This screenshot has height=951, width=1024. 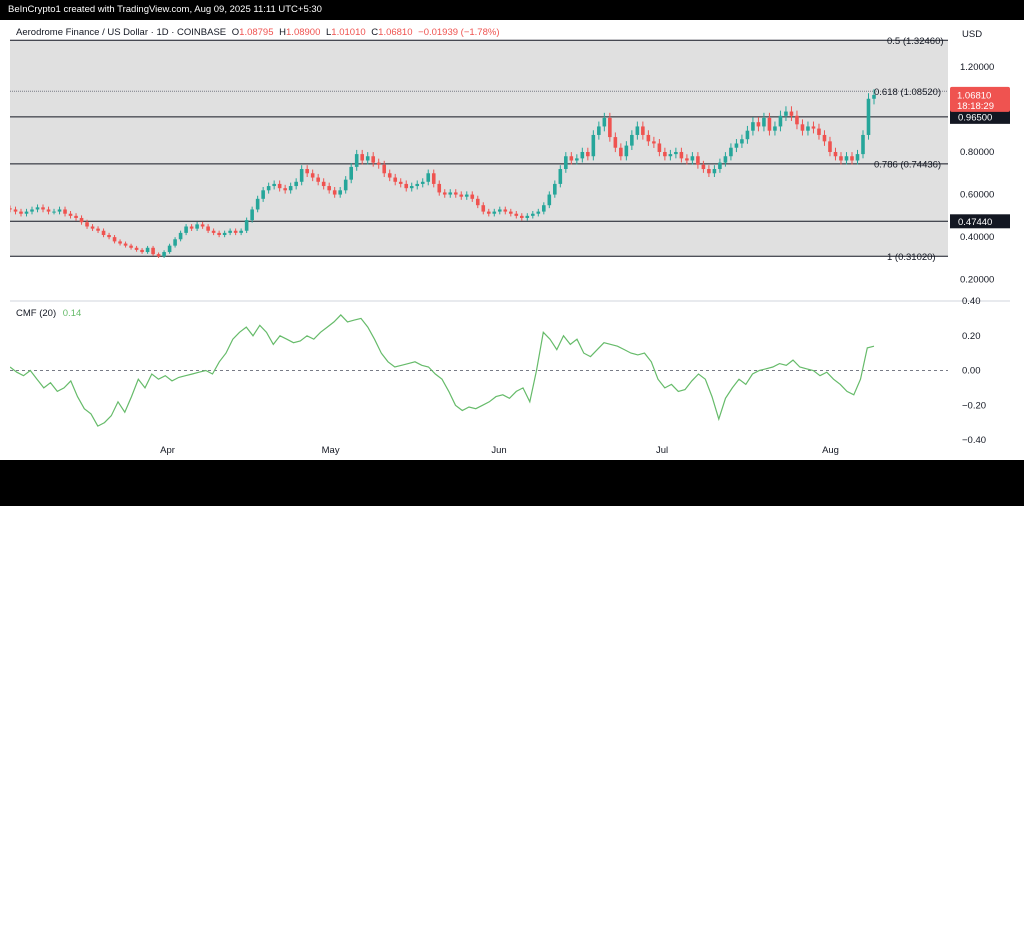 I want to click on fib-label: 0.5 (1.32460), so click(x=915, y=41).